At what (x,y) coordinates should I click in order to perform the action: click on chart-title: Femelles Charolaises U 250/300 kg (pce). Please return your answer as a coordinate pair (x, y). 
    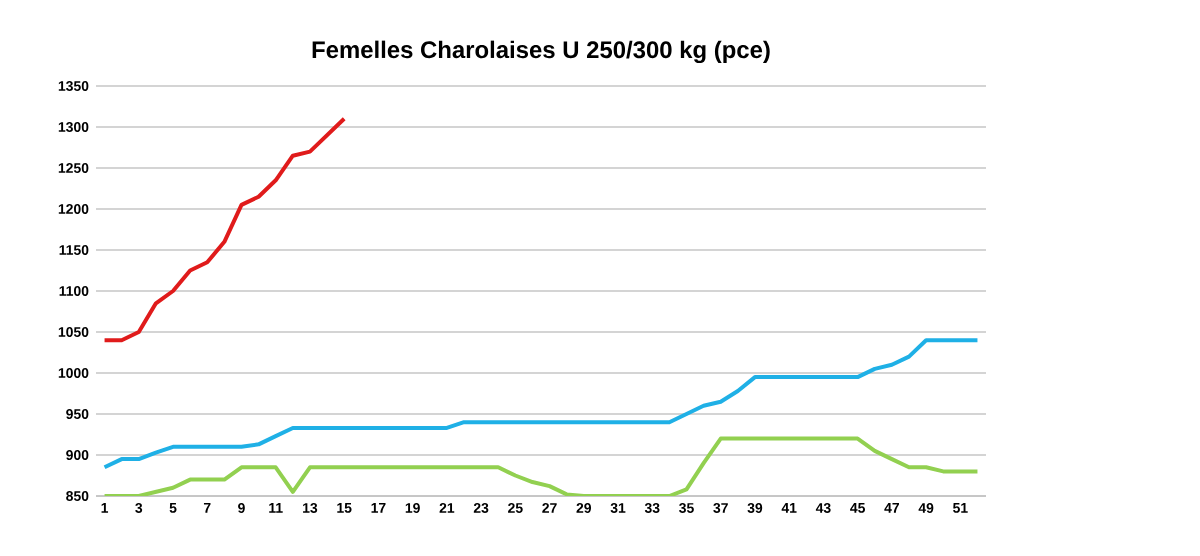
    Looking at the image, I should click on (541, 51).